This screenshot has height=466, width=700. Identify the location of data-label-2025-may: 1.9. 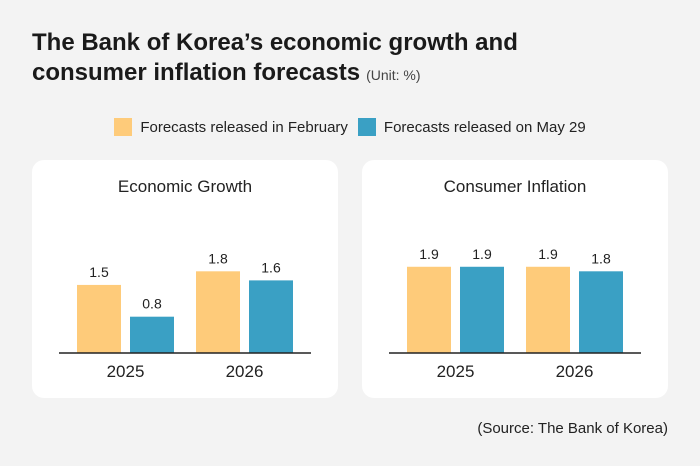
(482, 254).